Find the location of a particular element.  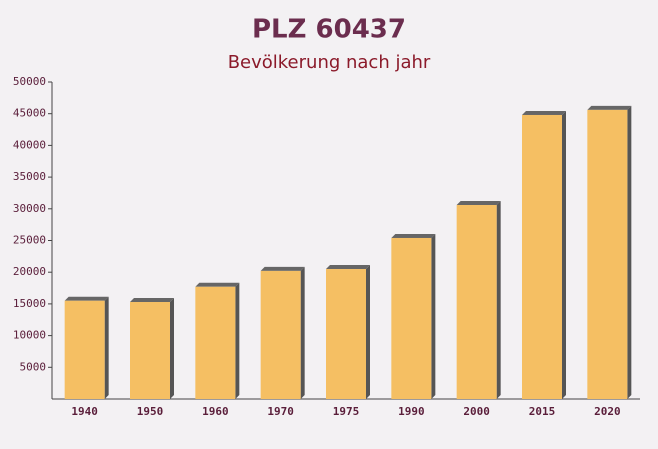

x-tick-label: 1970 is located at coordinates (280, 411).